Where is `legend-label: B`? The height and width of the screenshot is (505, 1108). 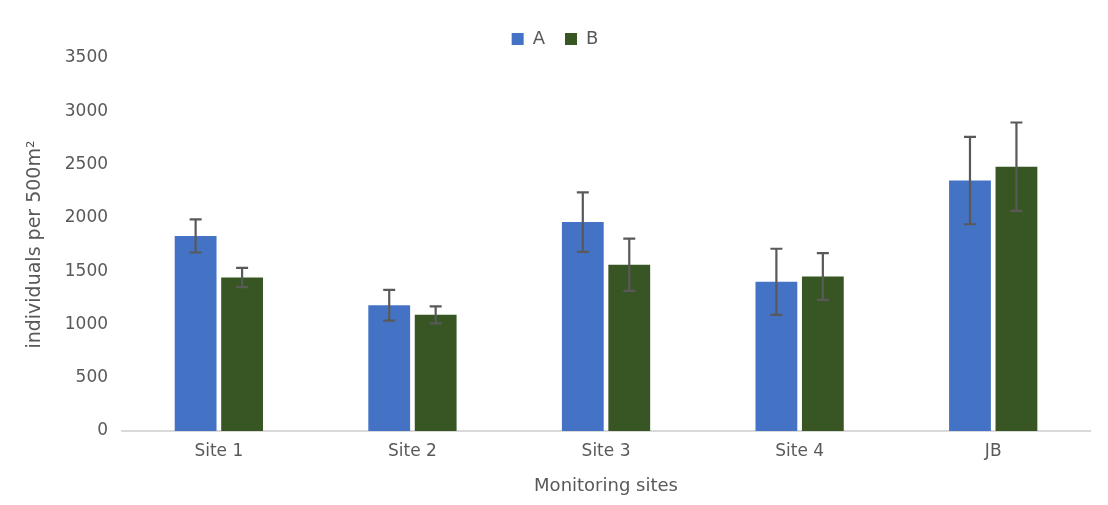 legend-label: B is located at coordinates (592, 37).